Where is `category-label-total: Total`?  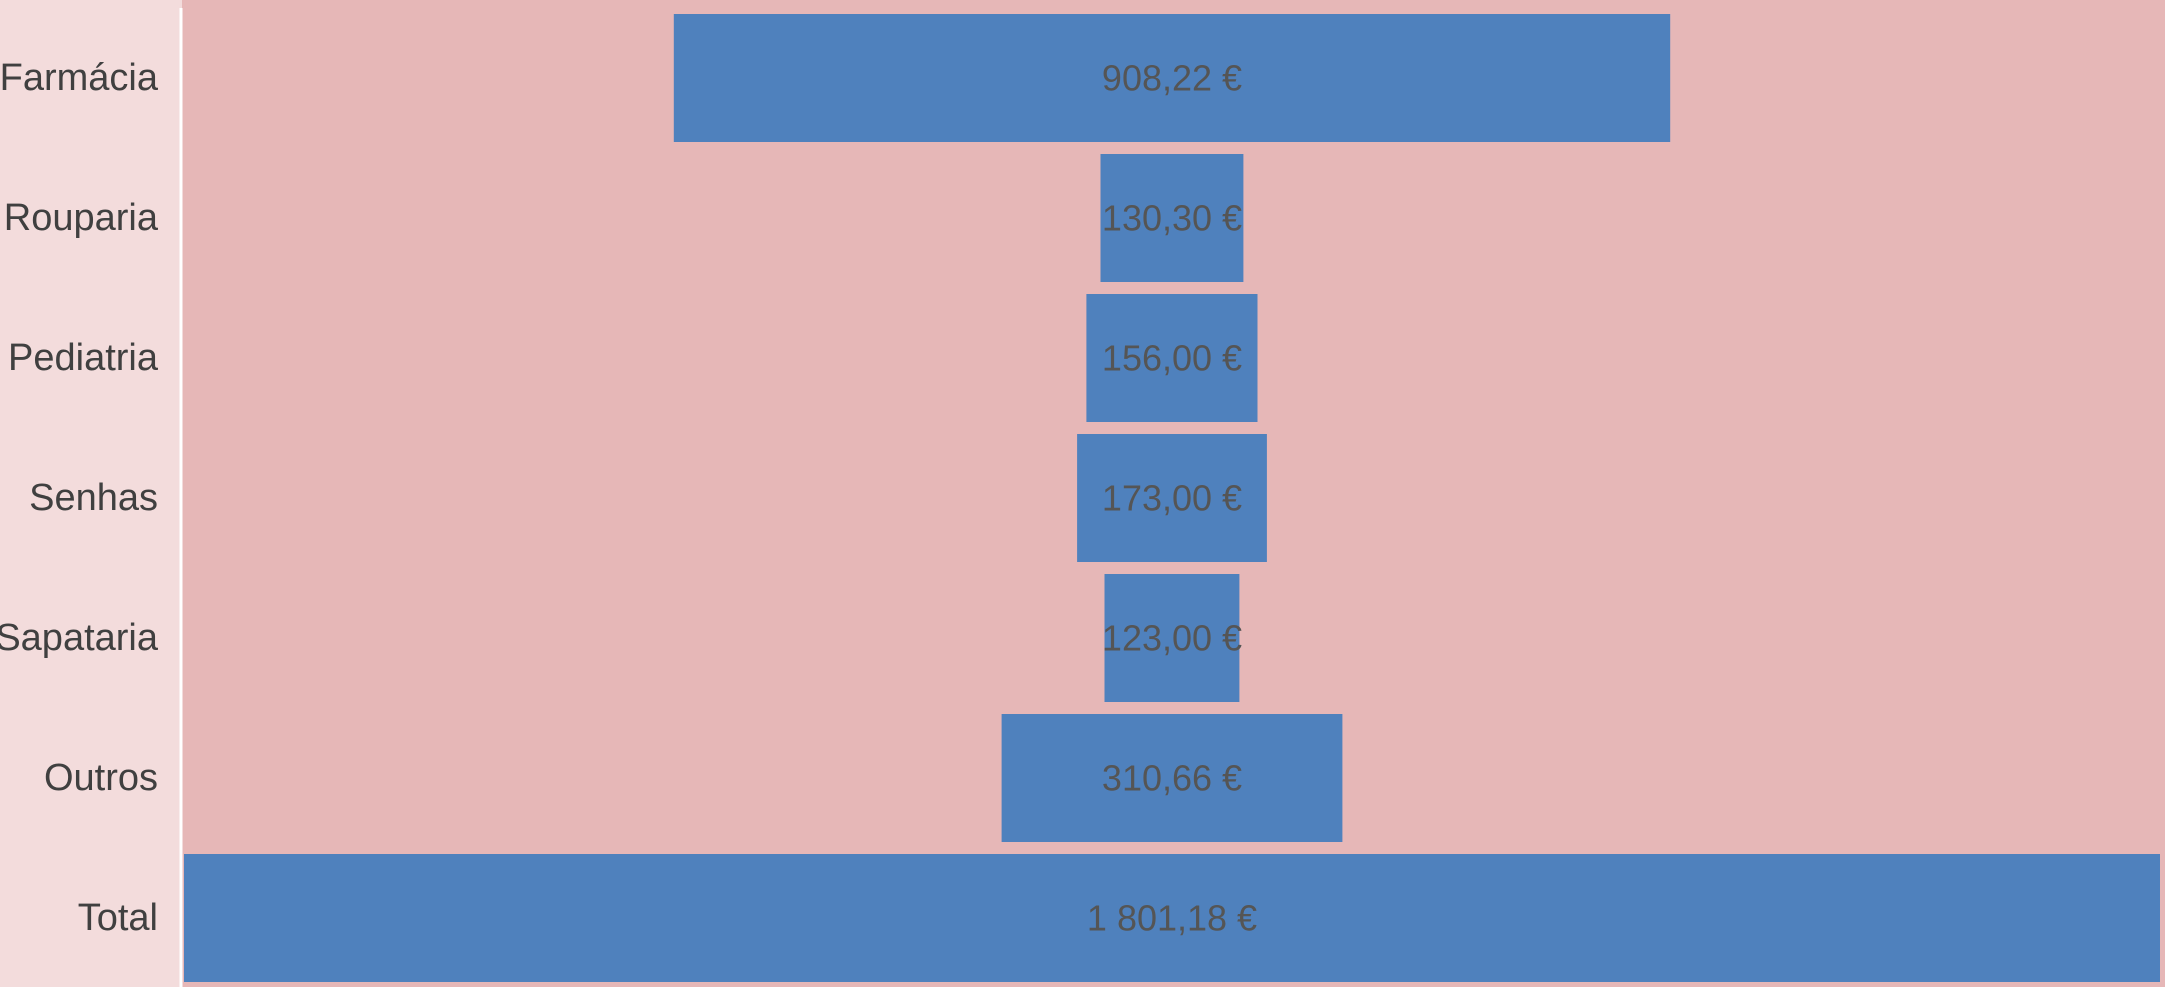 category-label-total: Total is located at coordinates (118, 918).